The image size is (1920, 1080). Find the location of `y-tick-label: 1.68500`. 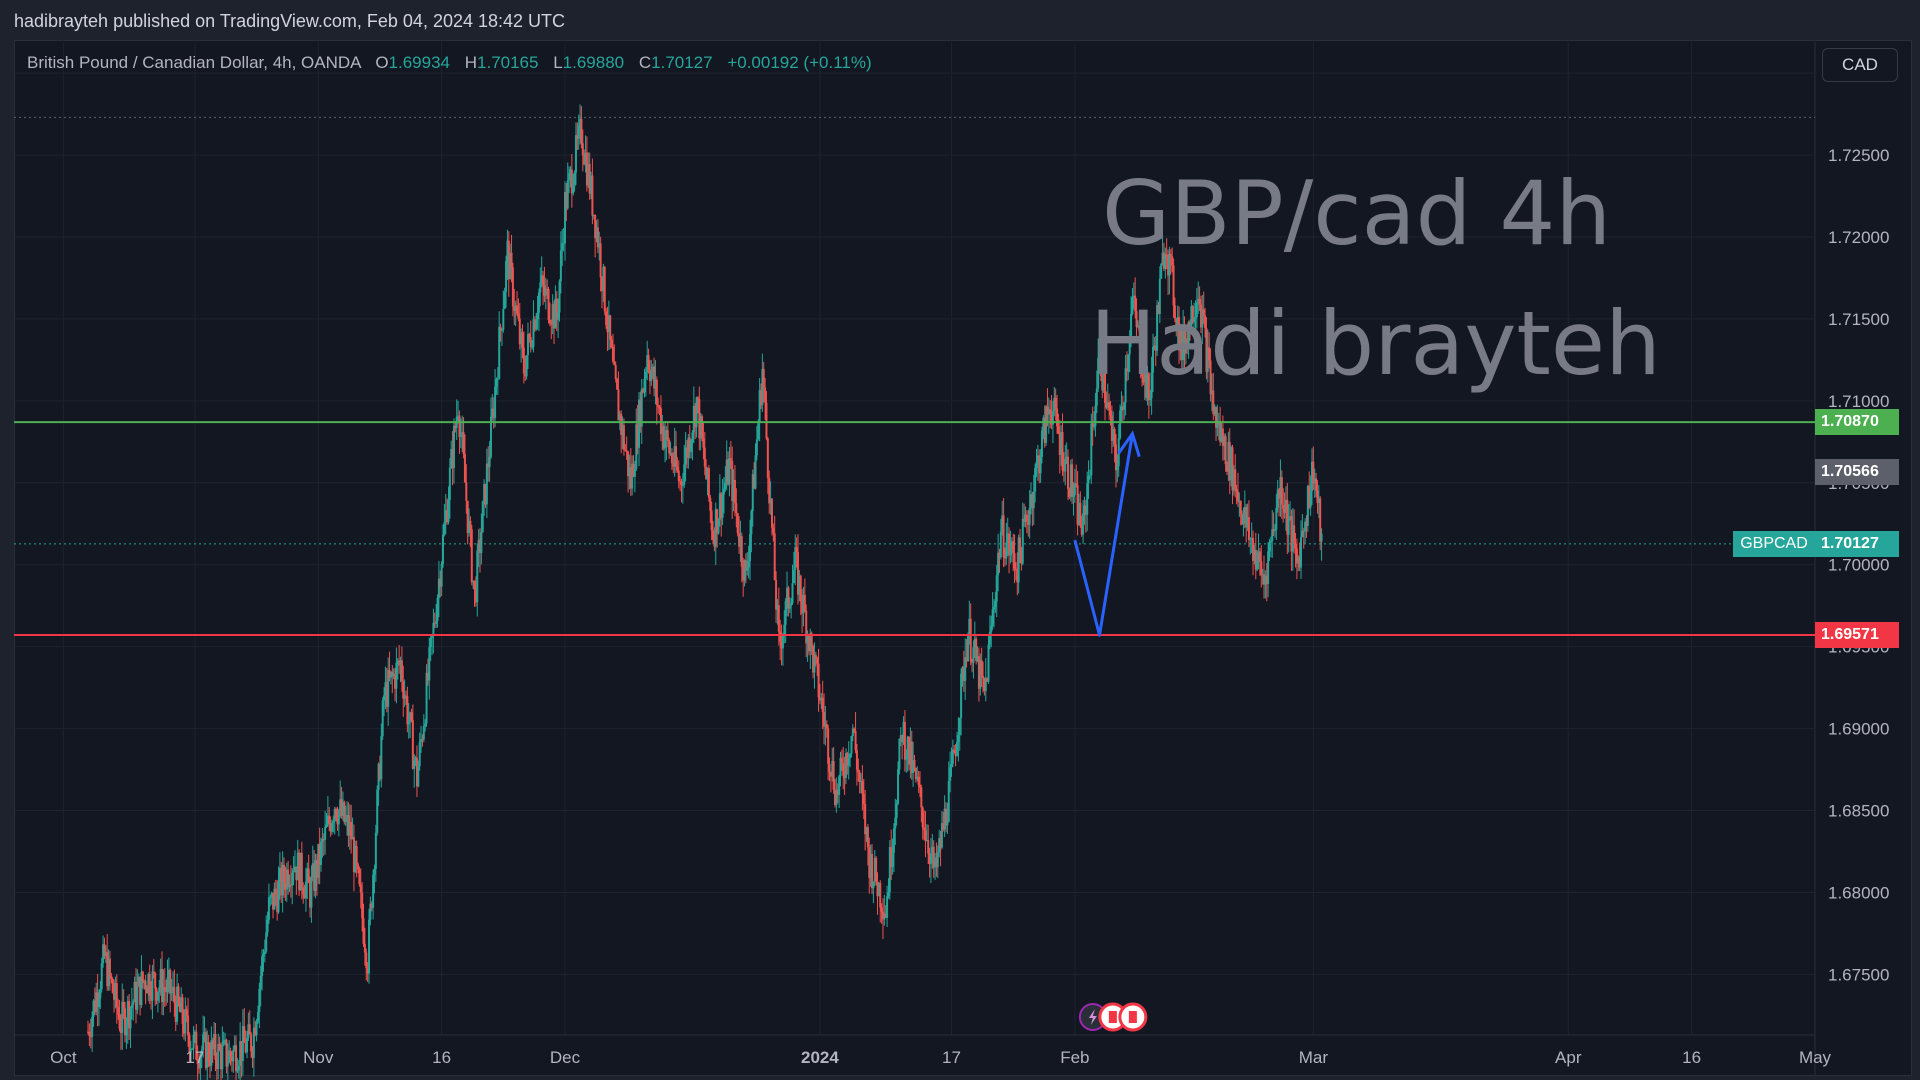

y-tick-label: 1.68500 is located at coordinates (1858, 811).